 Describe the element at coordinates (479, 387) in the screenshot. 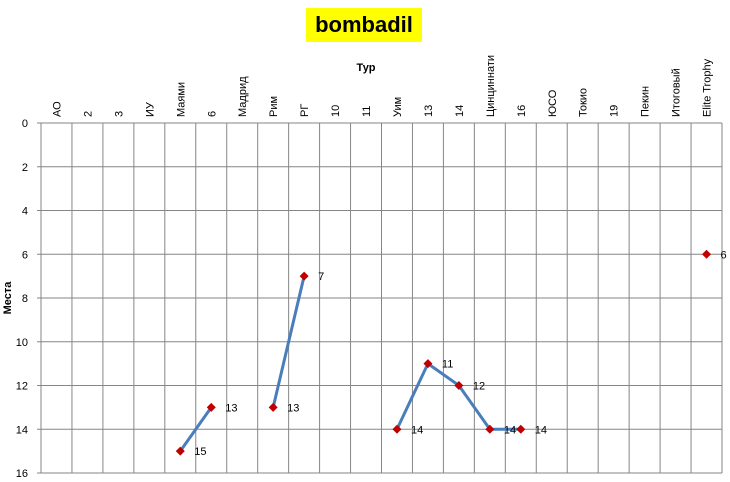

I see `data-label: 12` at that location.